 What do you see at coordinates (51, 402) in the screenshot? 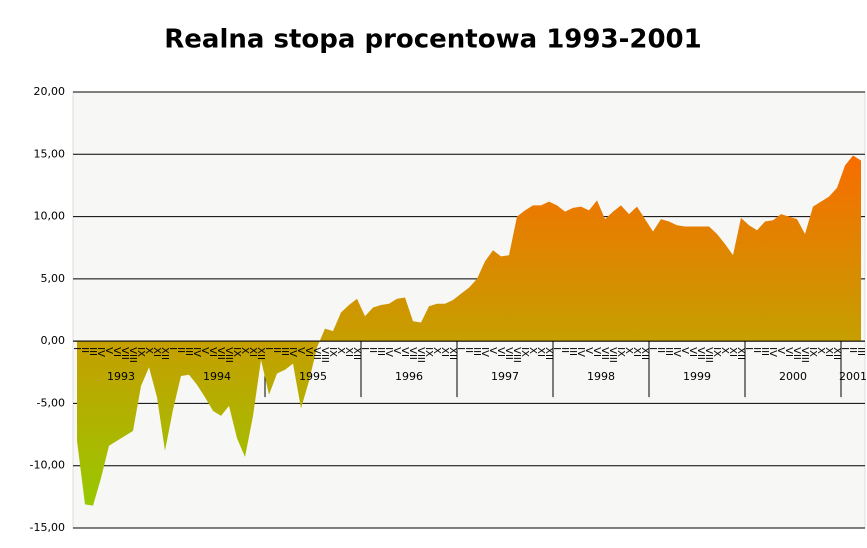
I see `y-tick-label: -5,00` at bounding box center [51, 402].